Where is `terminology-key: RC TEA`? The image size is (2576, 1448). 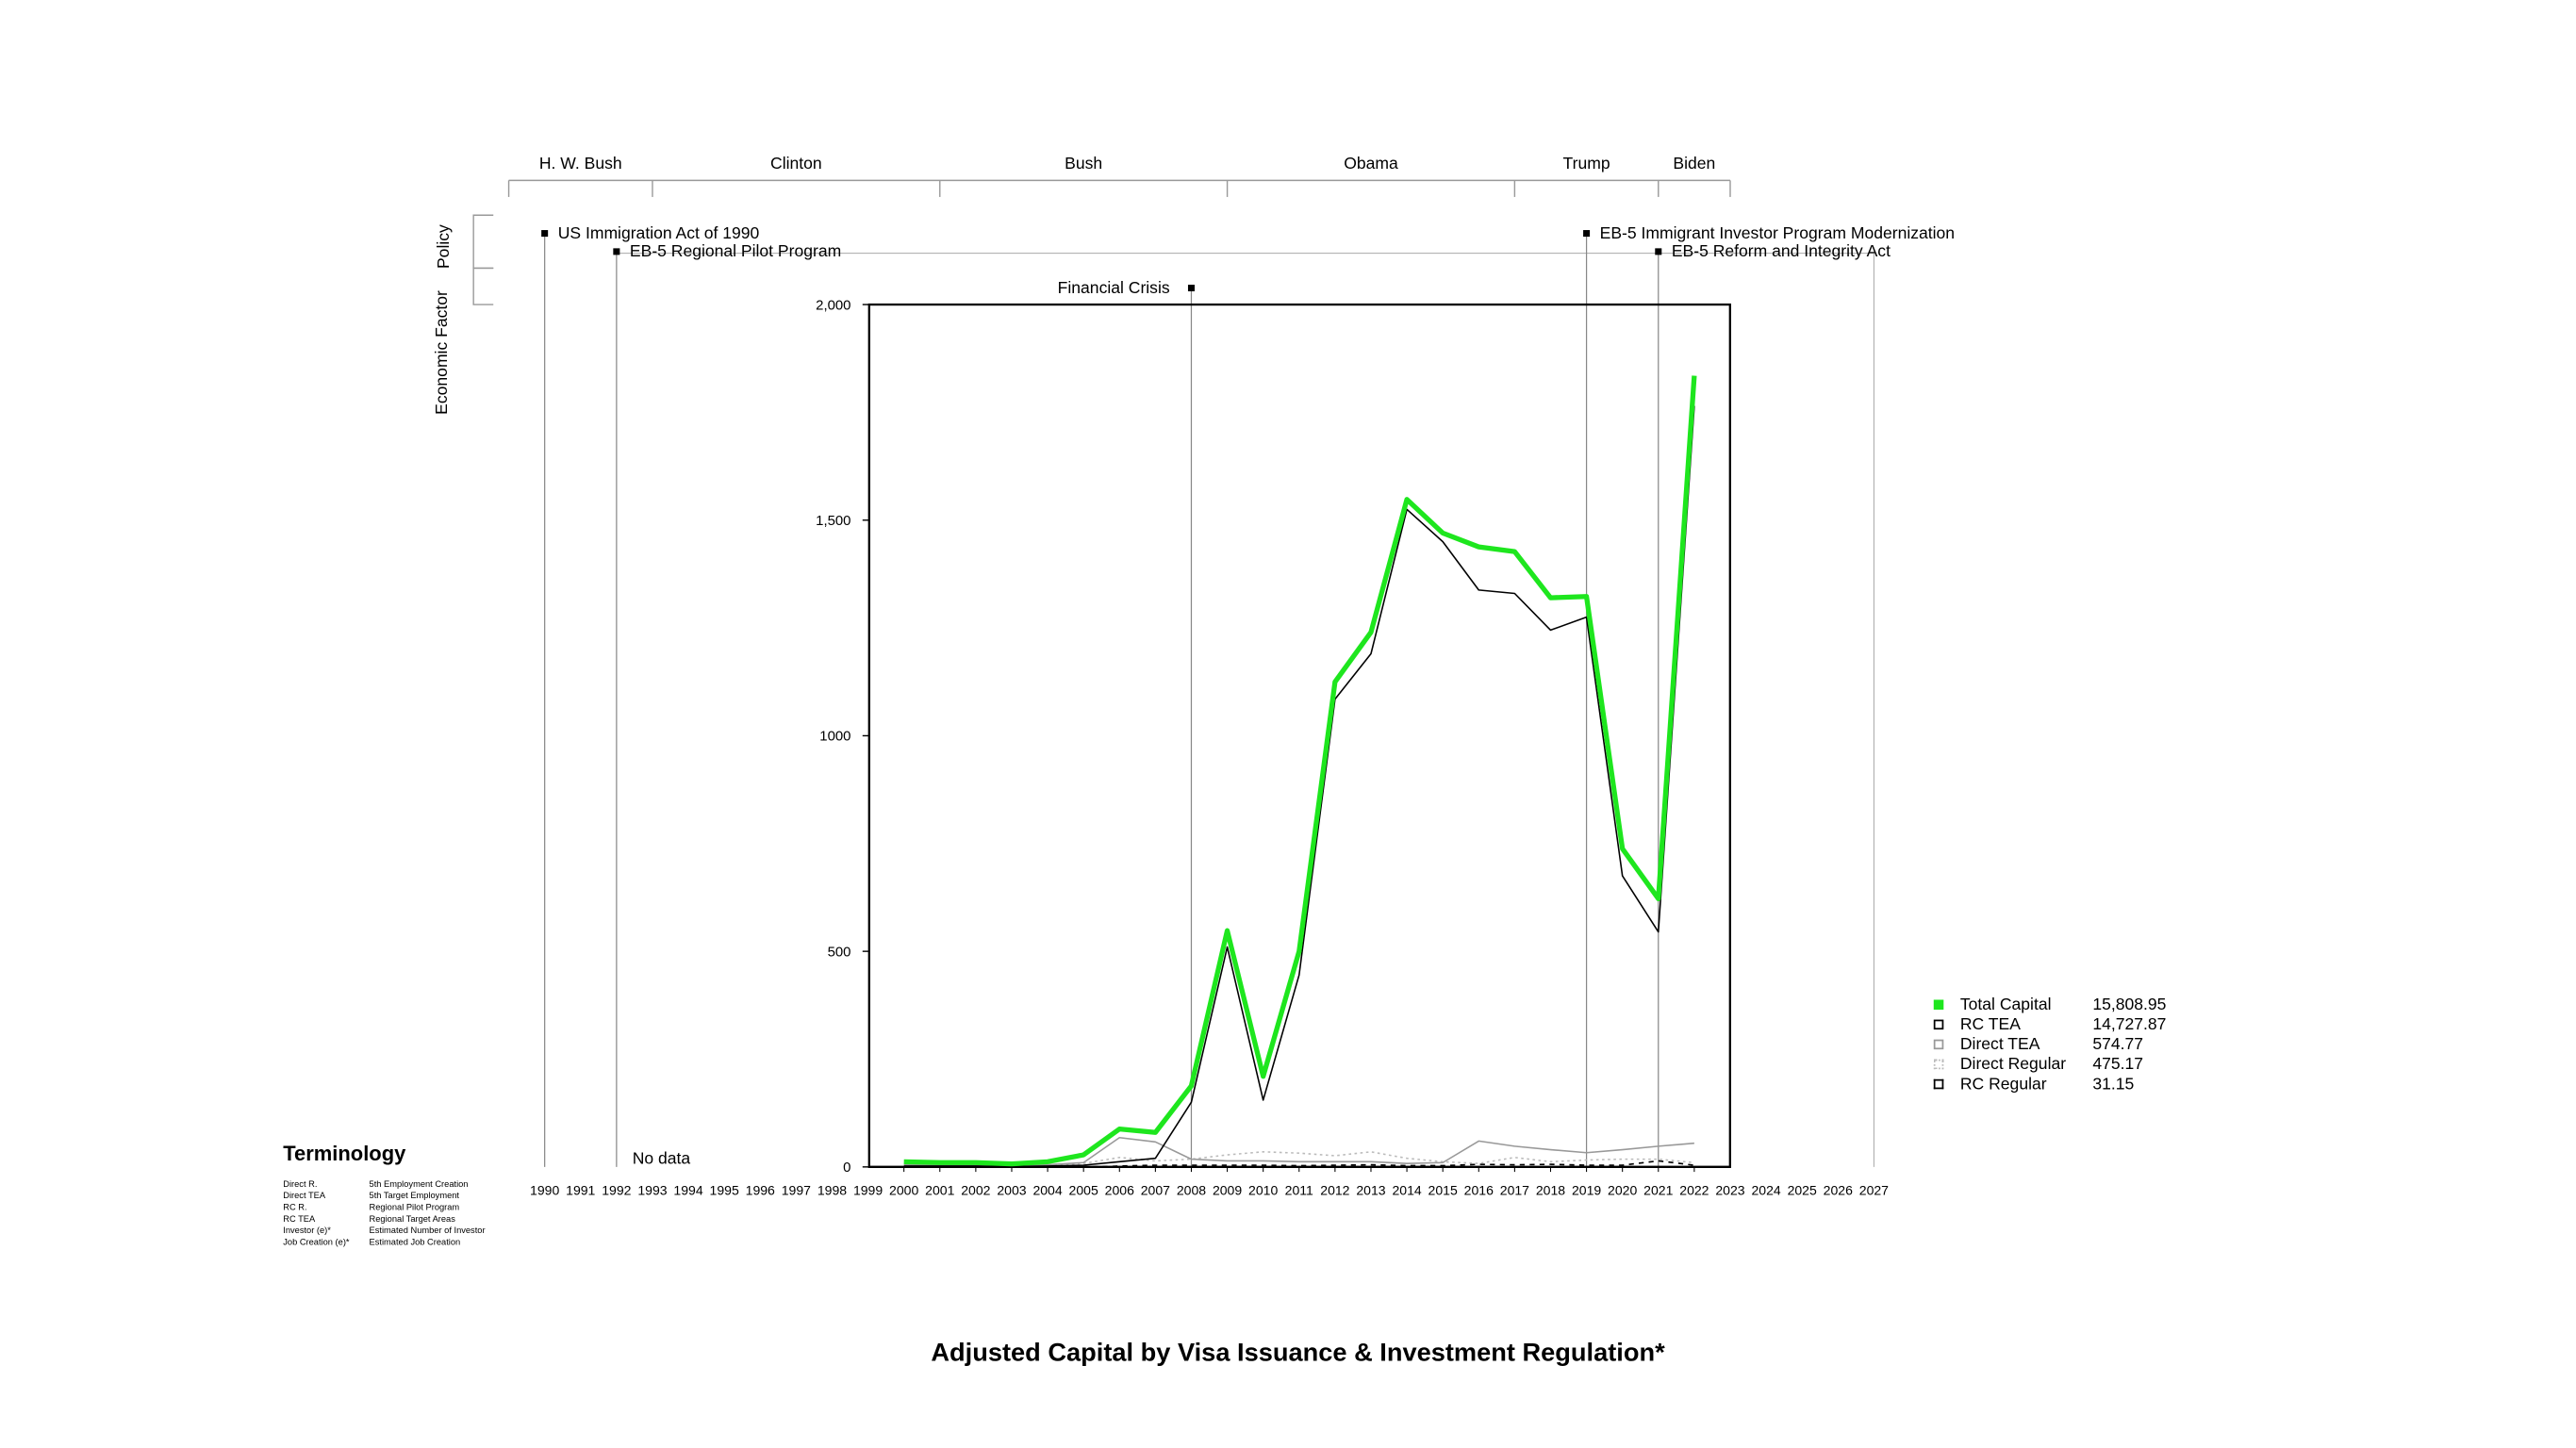 terminology-key: RC TEA is located at coordinates (299, 1220).